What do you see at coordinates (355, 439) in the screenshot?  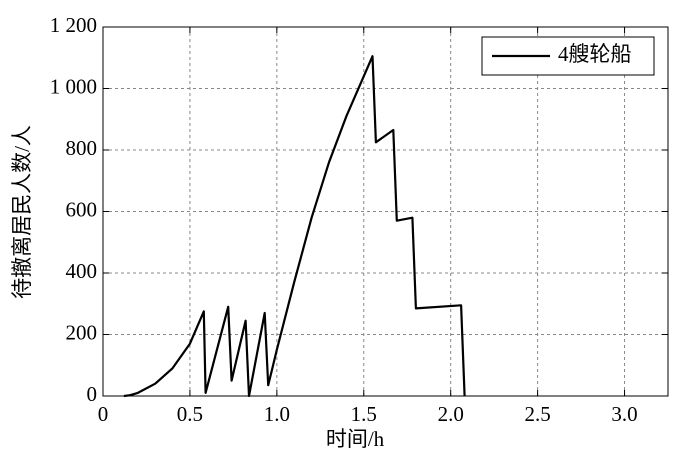 I see `x-axis-label: 时间/h` at bounding box center [355, 439].